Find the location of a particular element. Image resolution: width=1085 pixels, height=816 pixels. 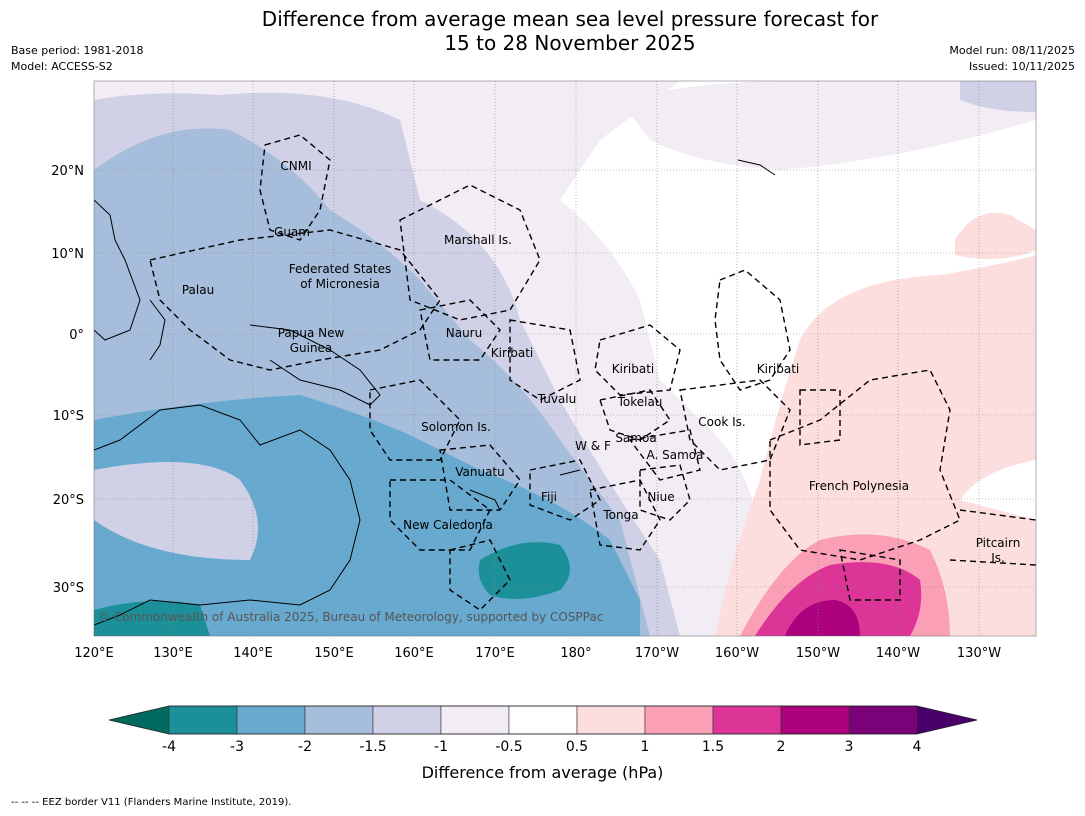

lat-tick-label: 0° is located at coordinates (76, 335).